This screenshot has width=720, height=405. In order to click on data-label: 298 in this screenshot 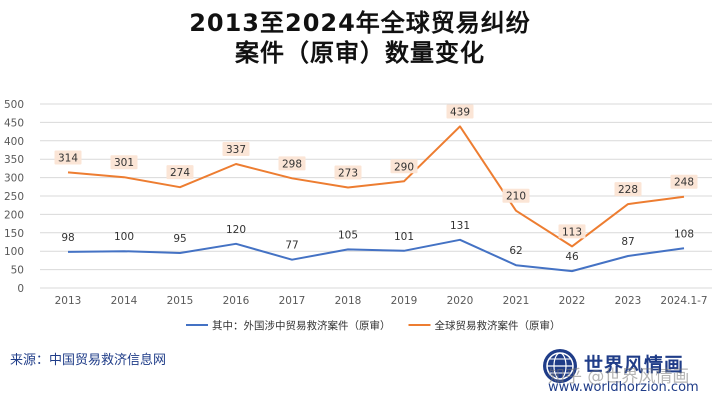, I will do `click(292, 164)`.